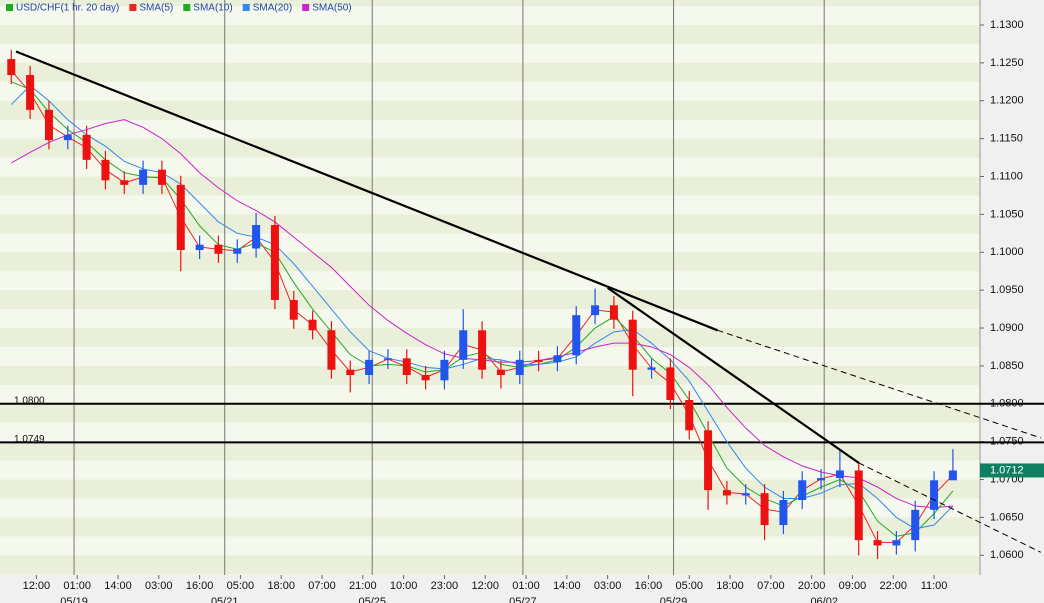 The width and height of the screenshot is (1044, 603). I want to click on legend-label: SMA(20), so click(272, 8).